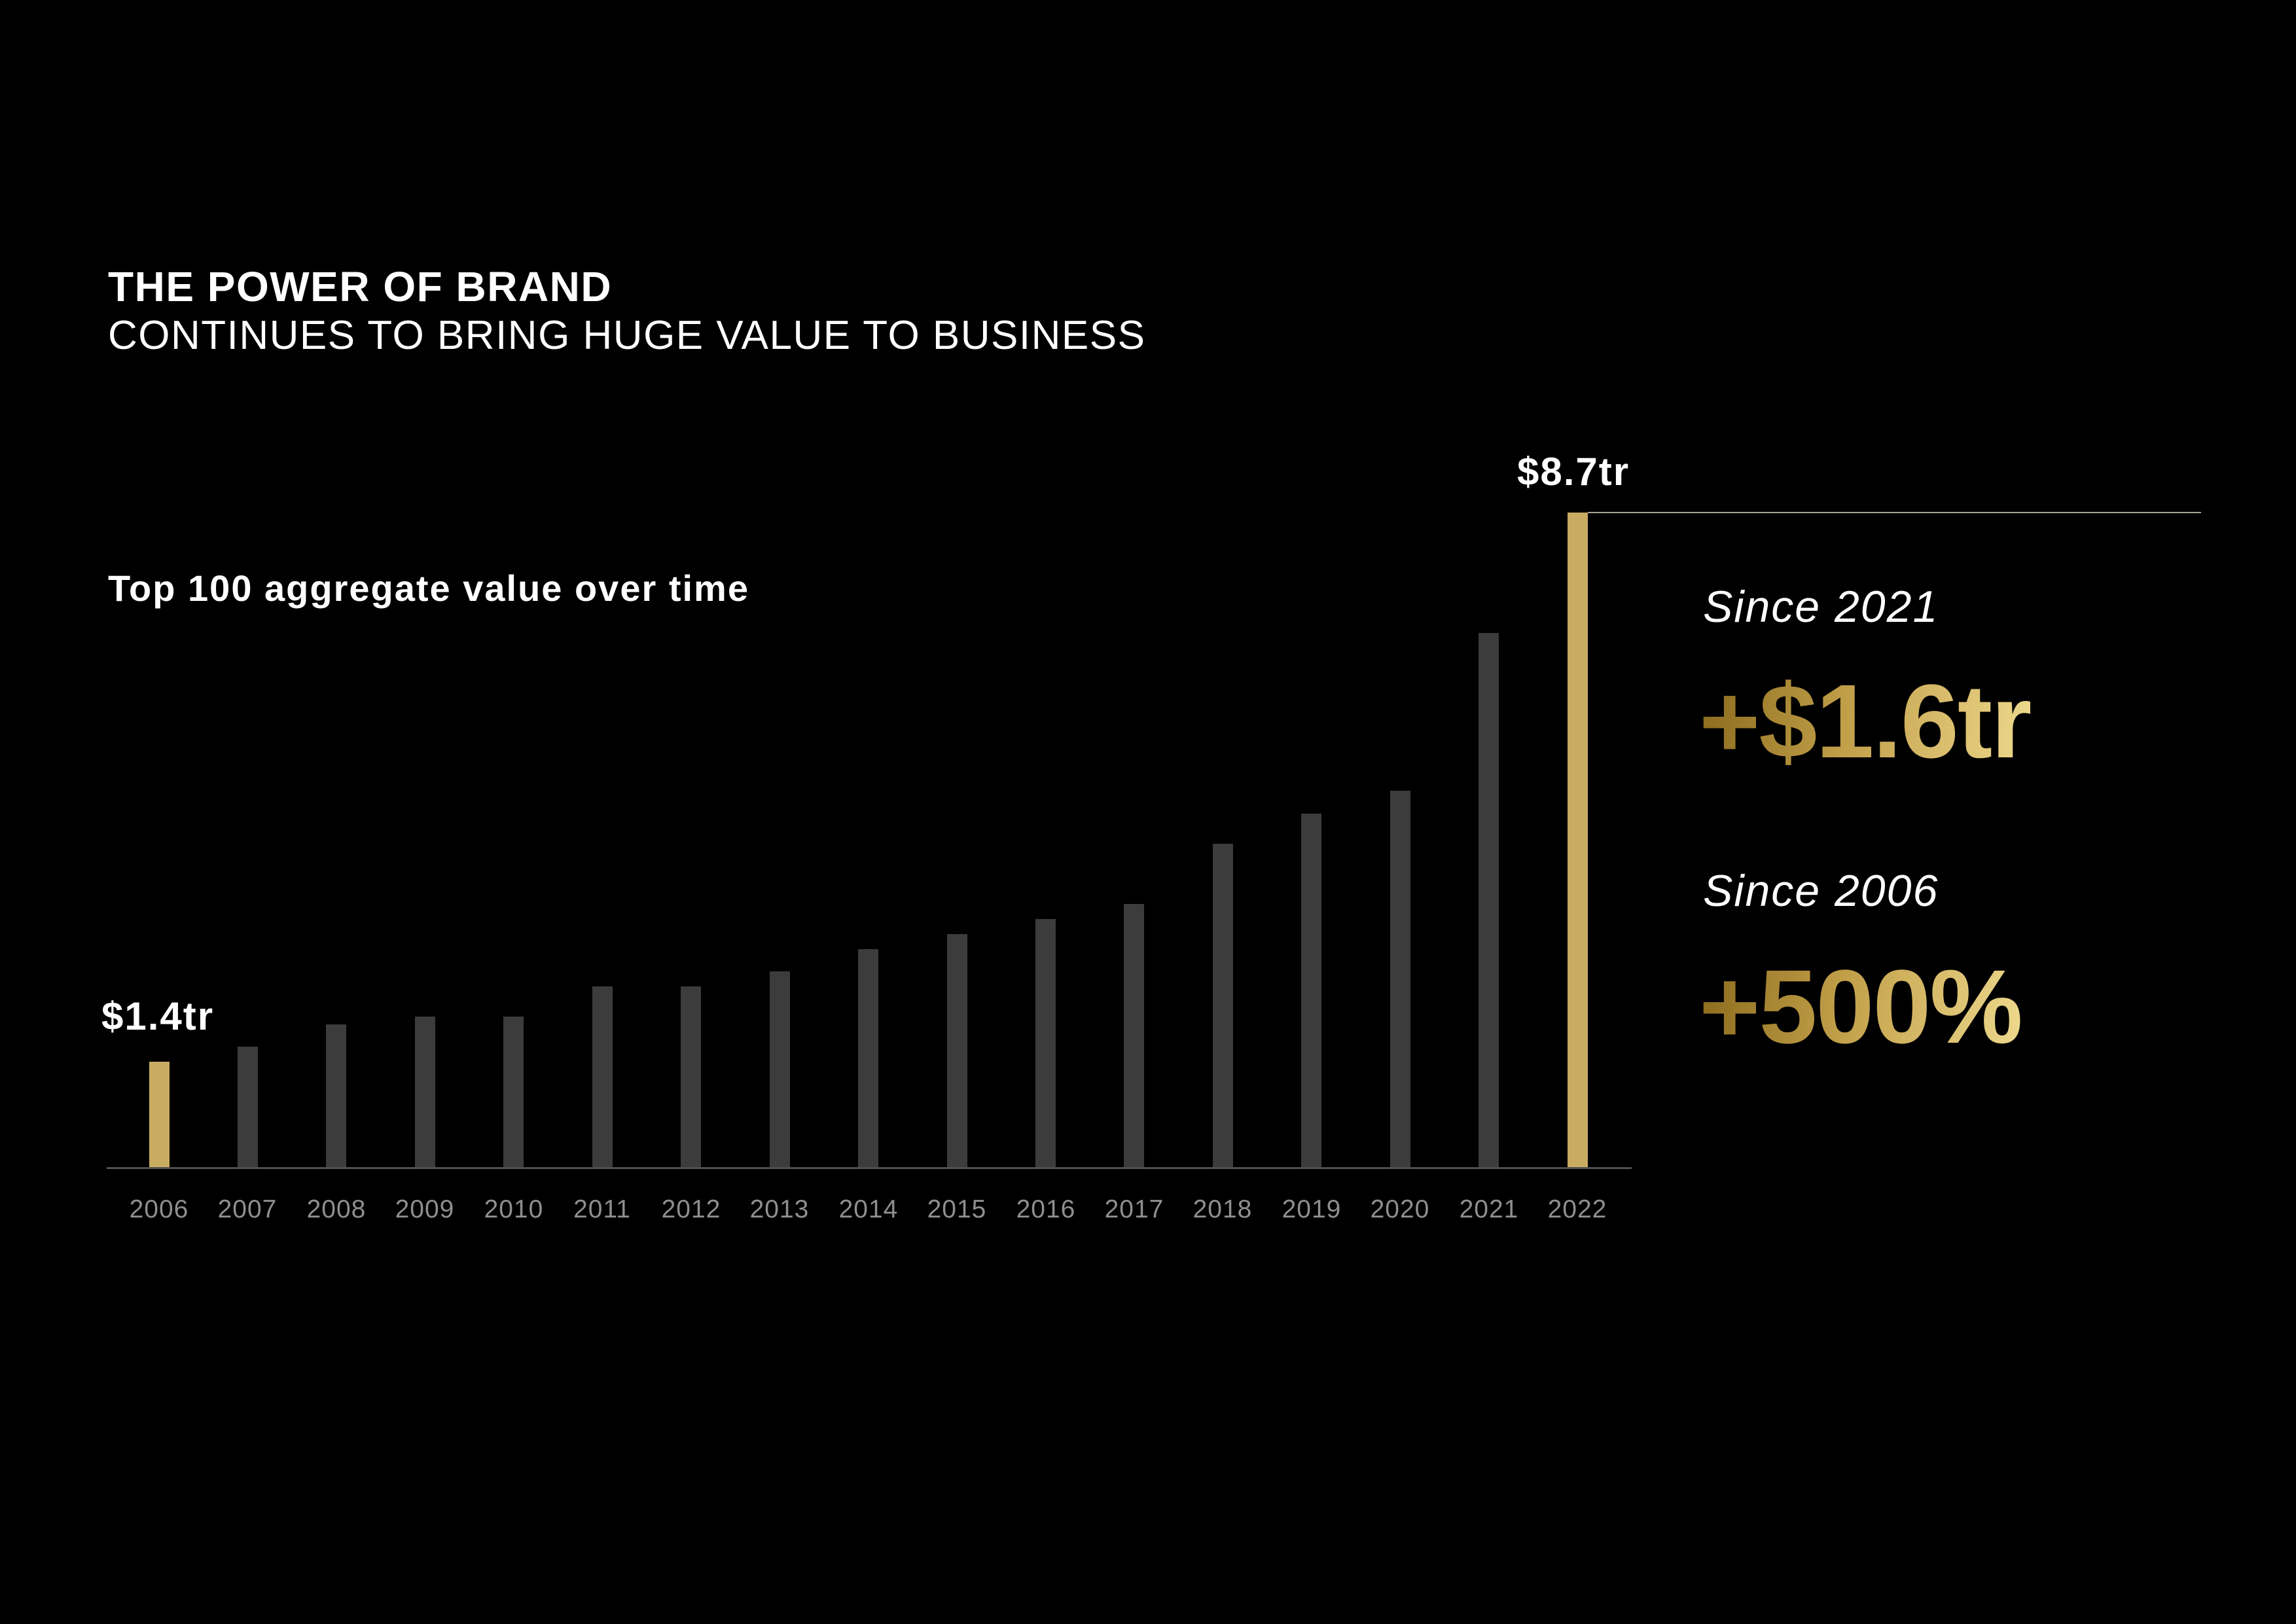  What do you see at coordinates (1400, 1209) in the screenshot?
I see `x-tick-2020: 2020` at bounding box center [1400, 1209].